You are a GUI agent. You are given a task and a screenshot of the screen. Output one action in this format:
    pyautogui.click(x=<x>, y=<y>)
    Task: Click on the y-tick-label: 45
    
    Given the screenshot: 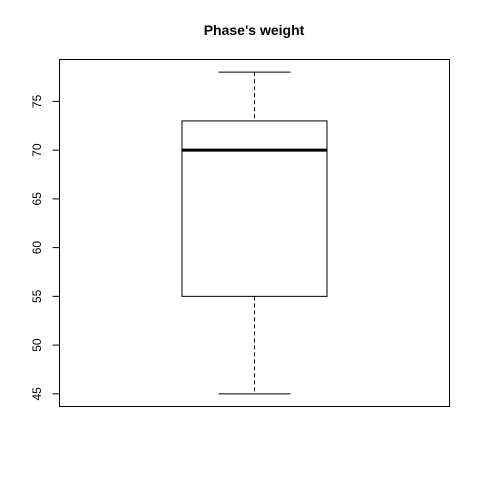 What is the action you would take?
    pyautogui.click(x=37, y=394)
    